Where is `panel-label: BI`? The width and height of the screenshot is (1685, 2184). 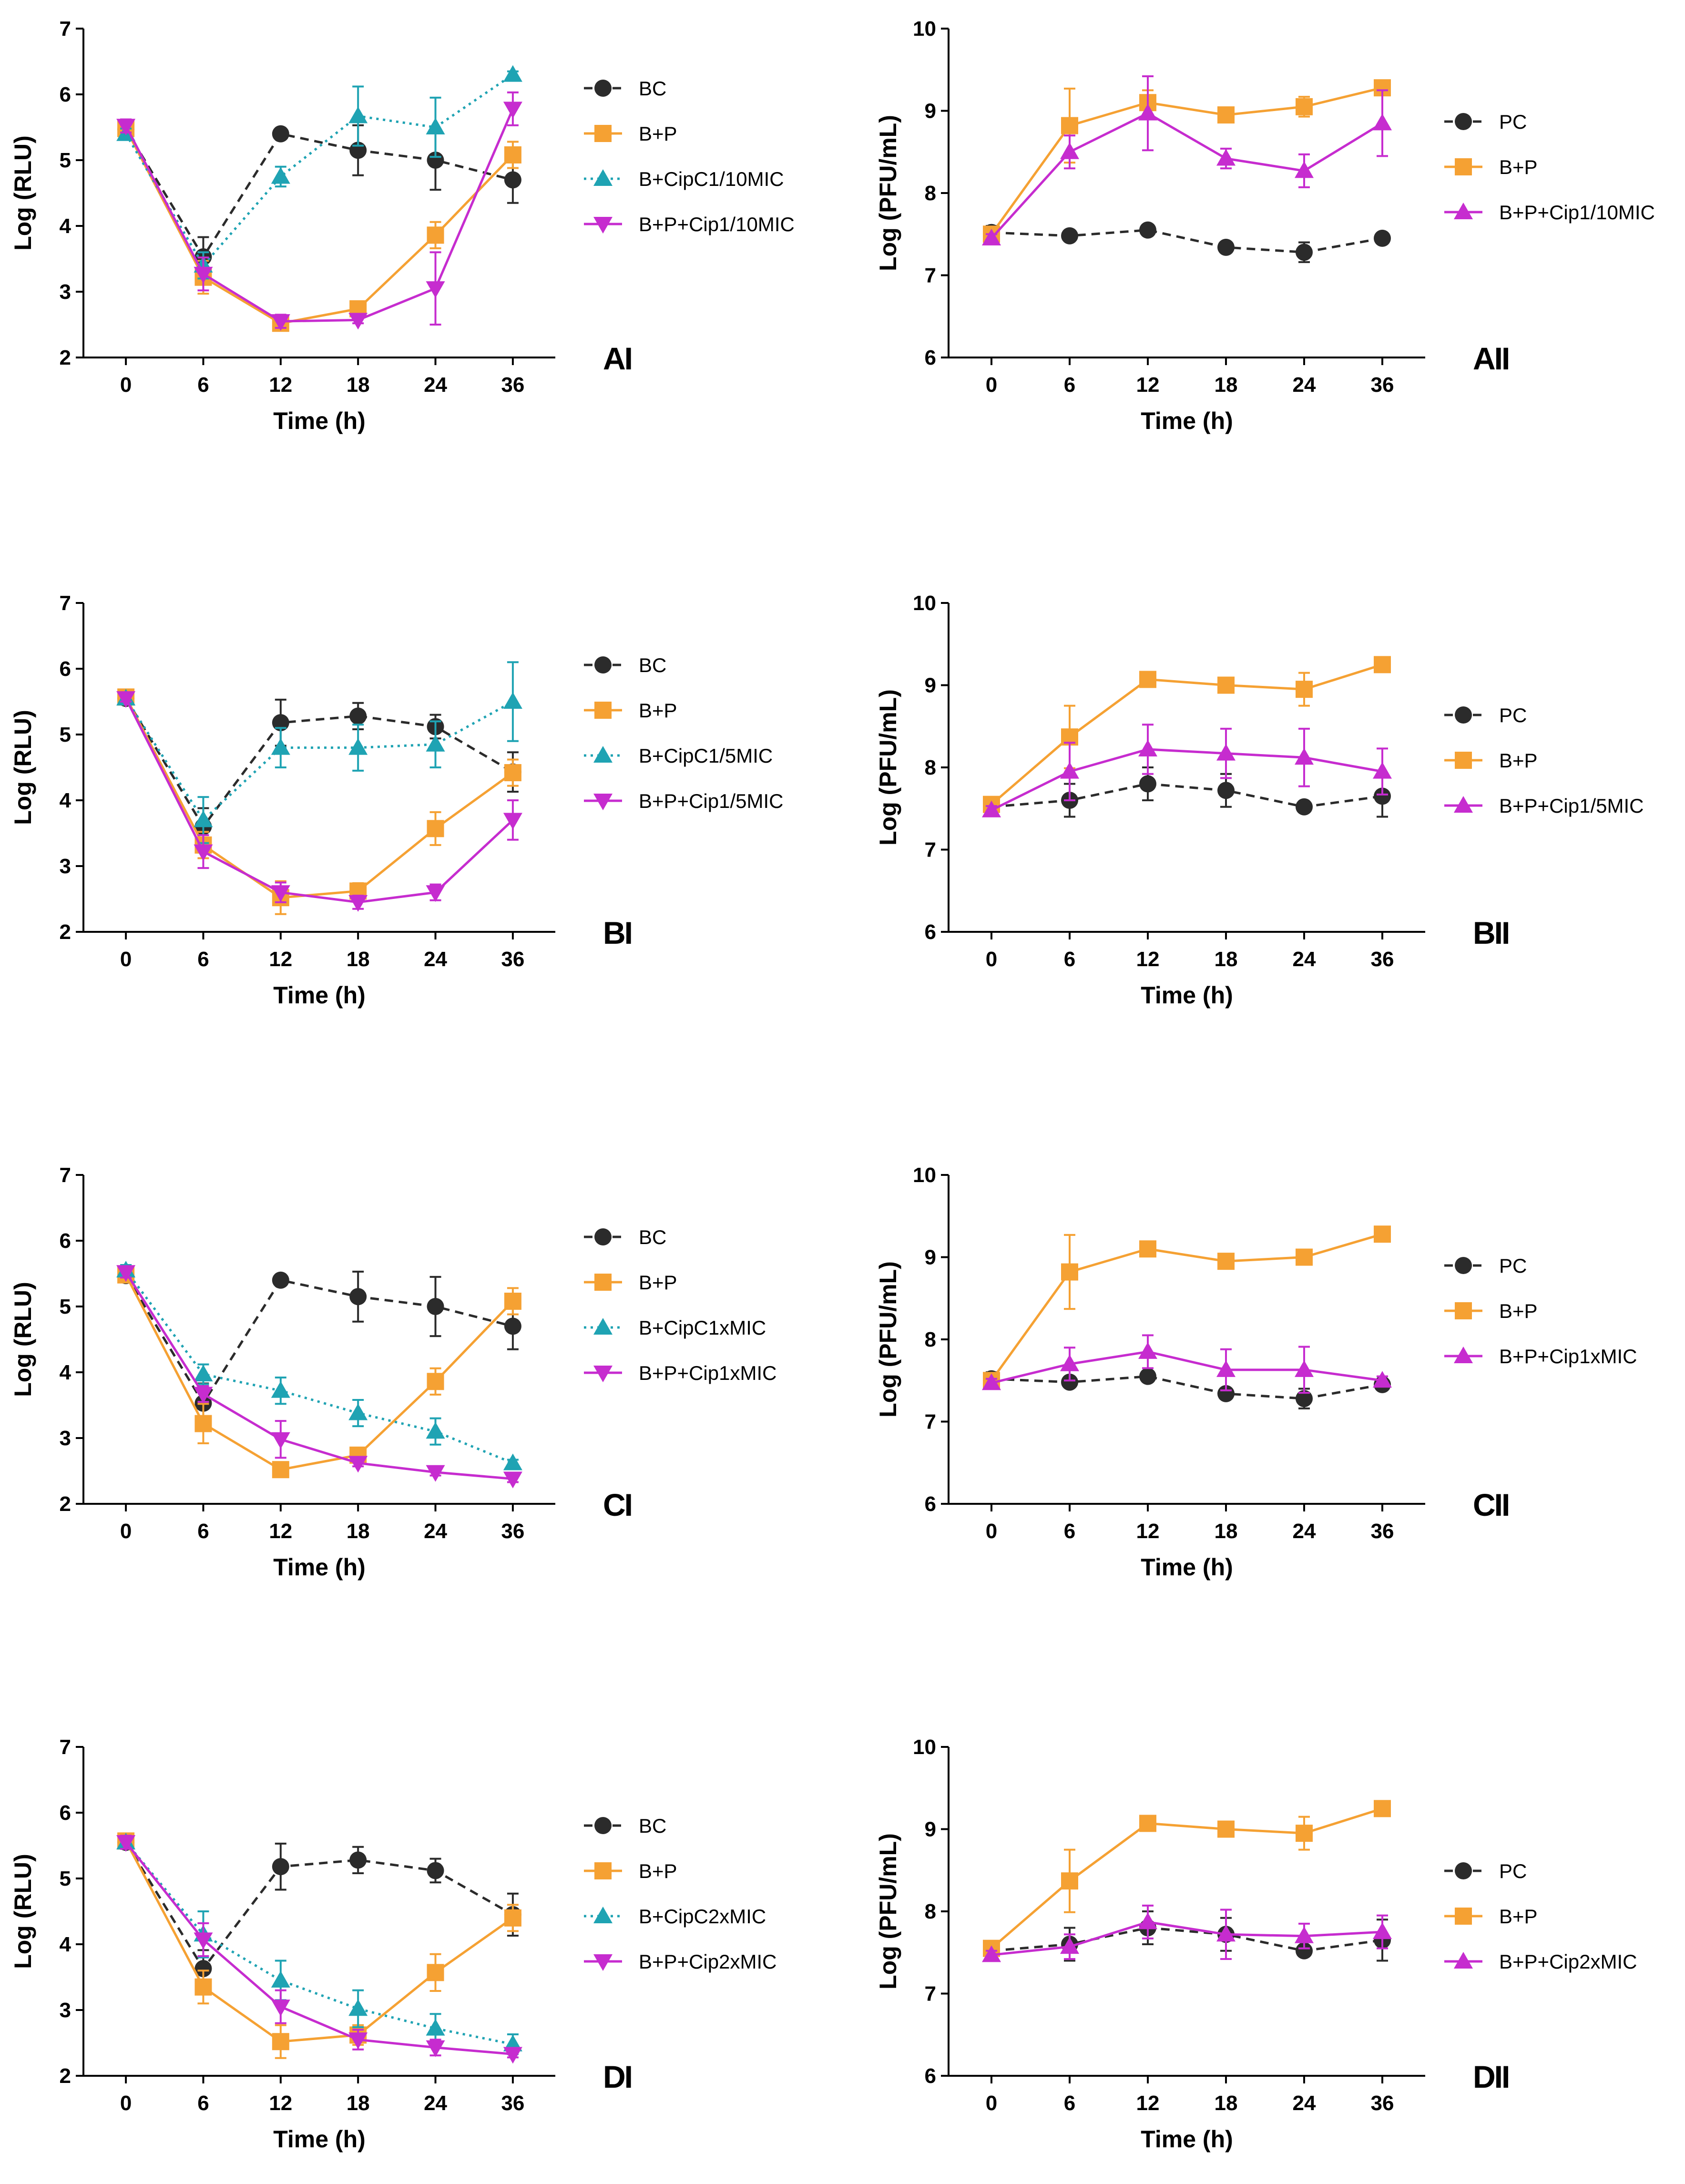
panel-label: BI is located at coordinates (617, 932).